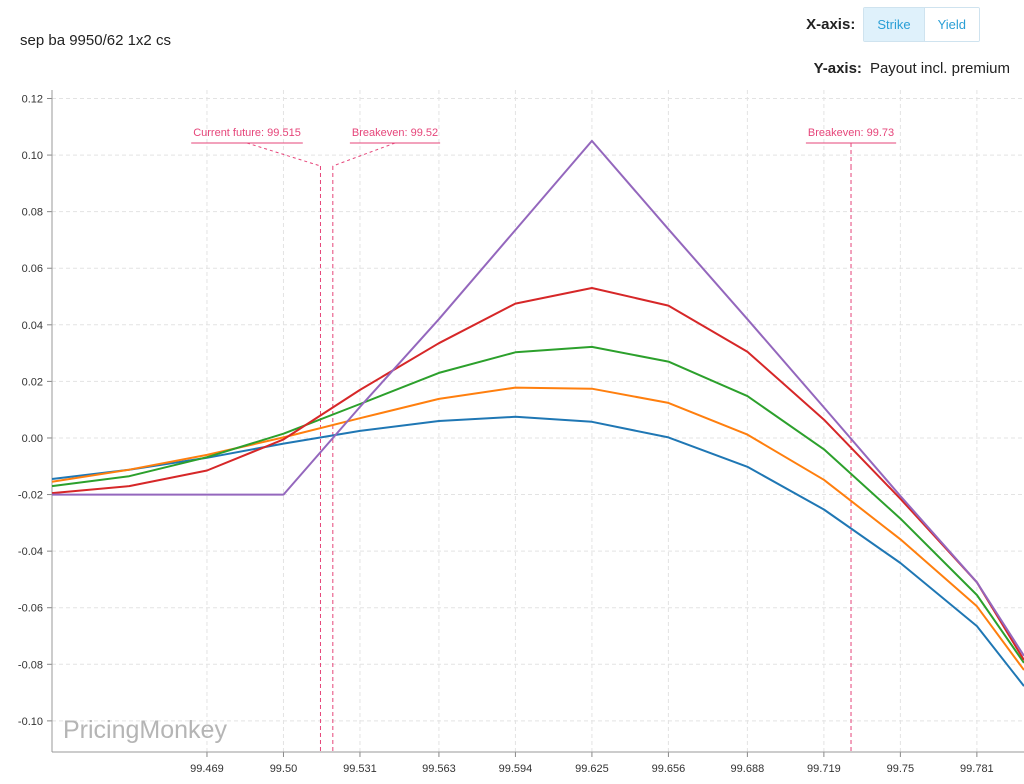 This screenshot has width=1024, height=784. What do you see at coordinates (439, 769) in the screenshot?
I see `x-tick-label: 99.563` at bounding box center [439, 769].